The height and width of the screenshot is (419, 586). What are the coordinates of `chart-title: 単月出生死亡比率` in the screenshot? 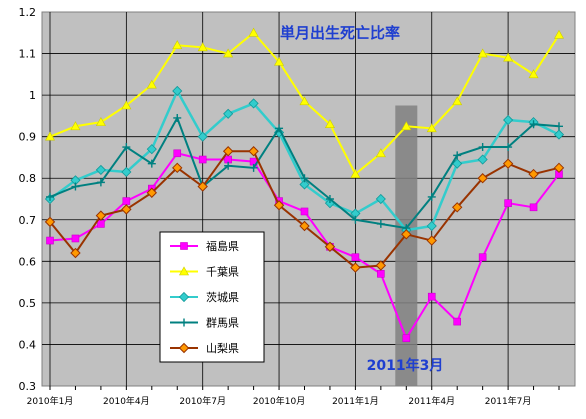 It's located at (340, 33).